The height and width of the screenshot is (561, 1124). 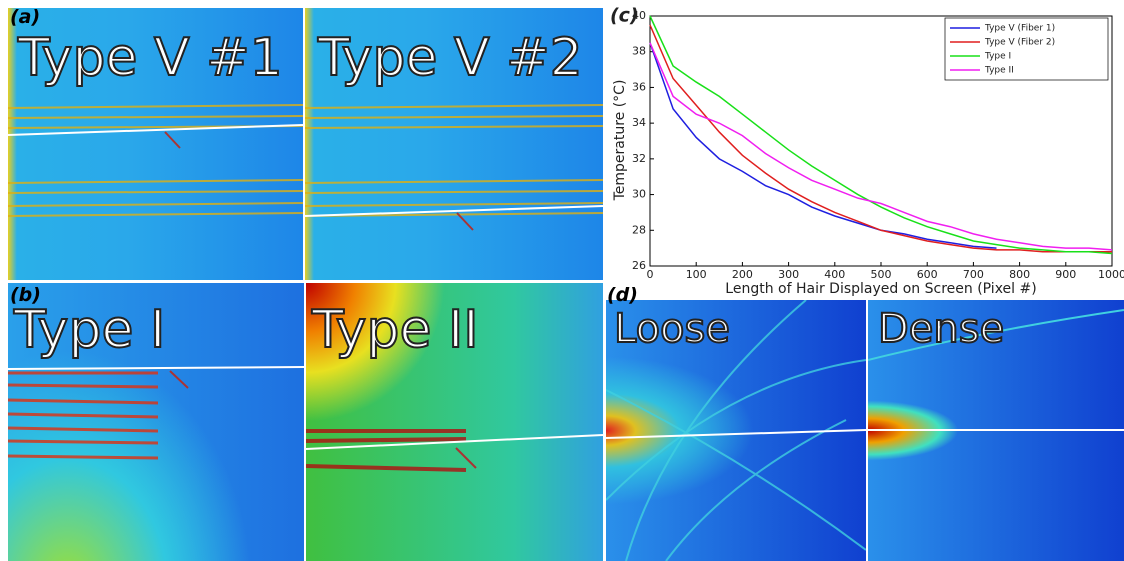 What do you see at coordinates (89, 330) in the screenshot?
I see `panel-title: Type I` at bounding box center [89, 330].